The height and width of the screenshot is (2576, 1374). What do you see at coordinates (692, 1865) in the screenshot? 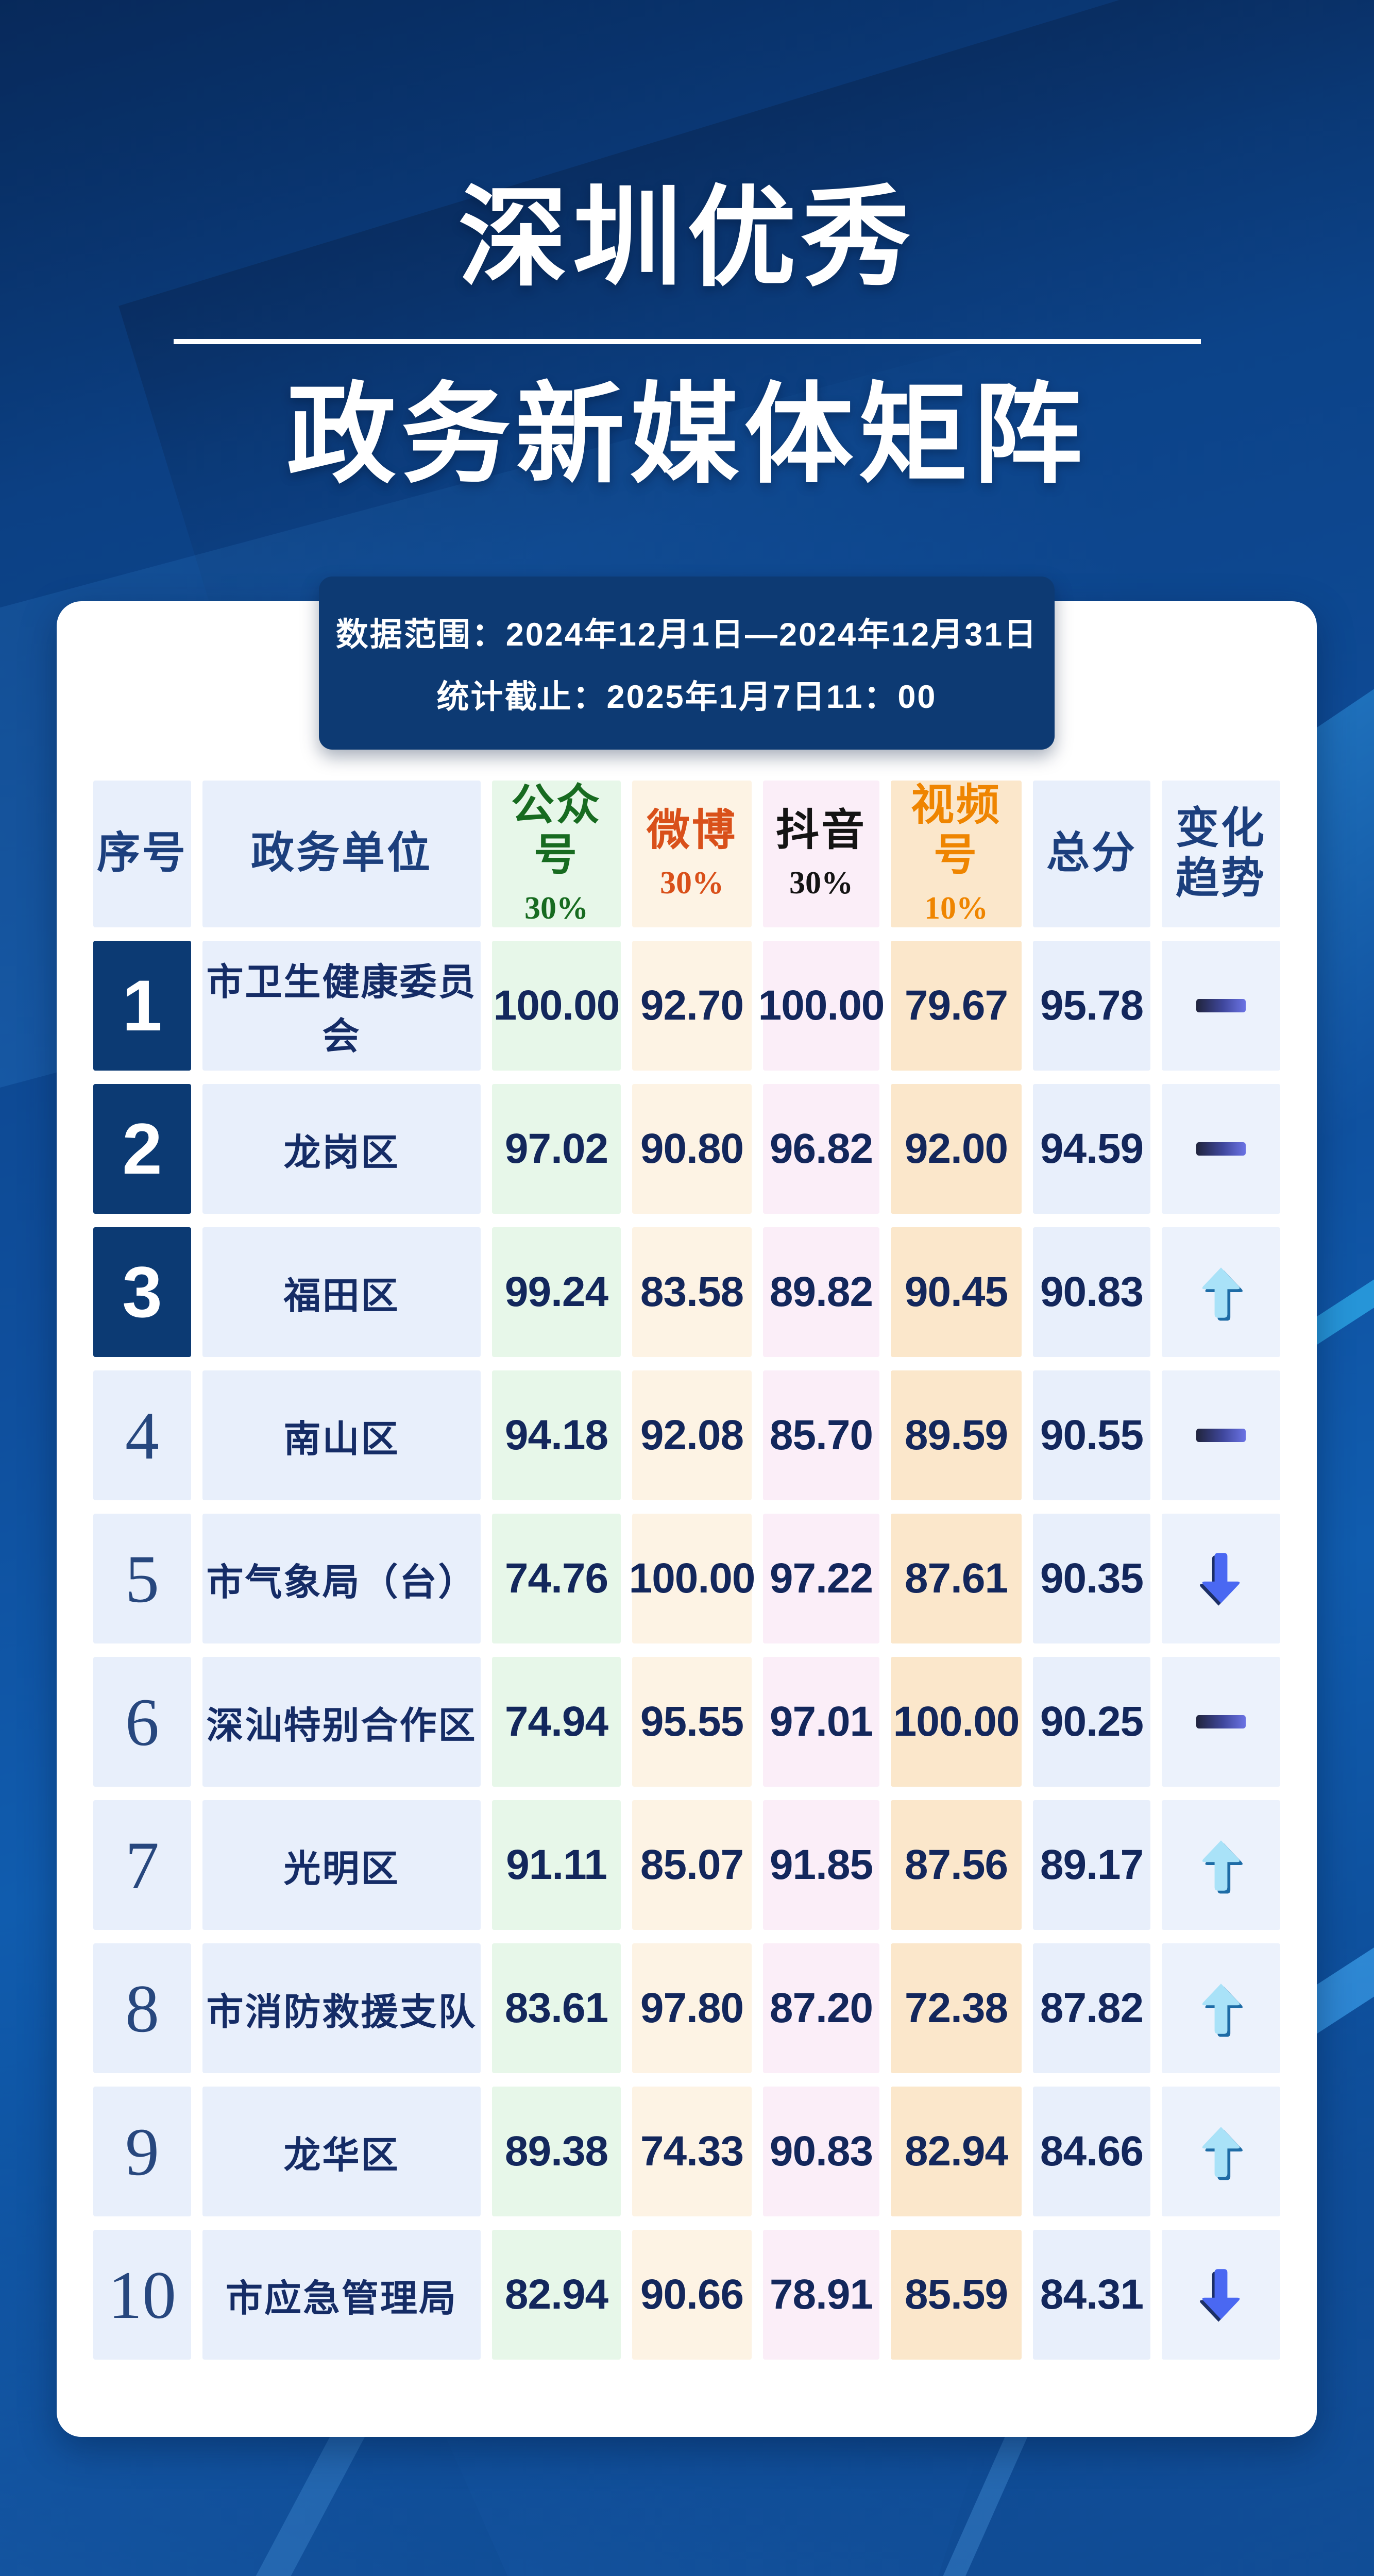
I see `weibo-score-cell: 85.07` at bounding box center [692, 1865].